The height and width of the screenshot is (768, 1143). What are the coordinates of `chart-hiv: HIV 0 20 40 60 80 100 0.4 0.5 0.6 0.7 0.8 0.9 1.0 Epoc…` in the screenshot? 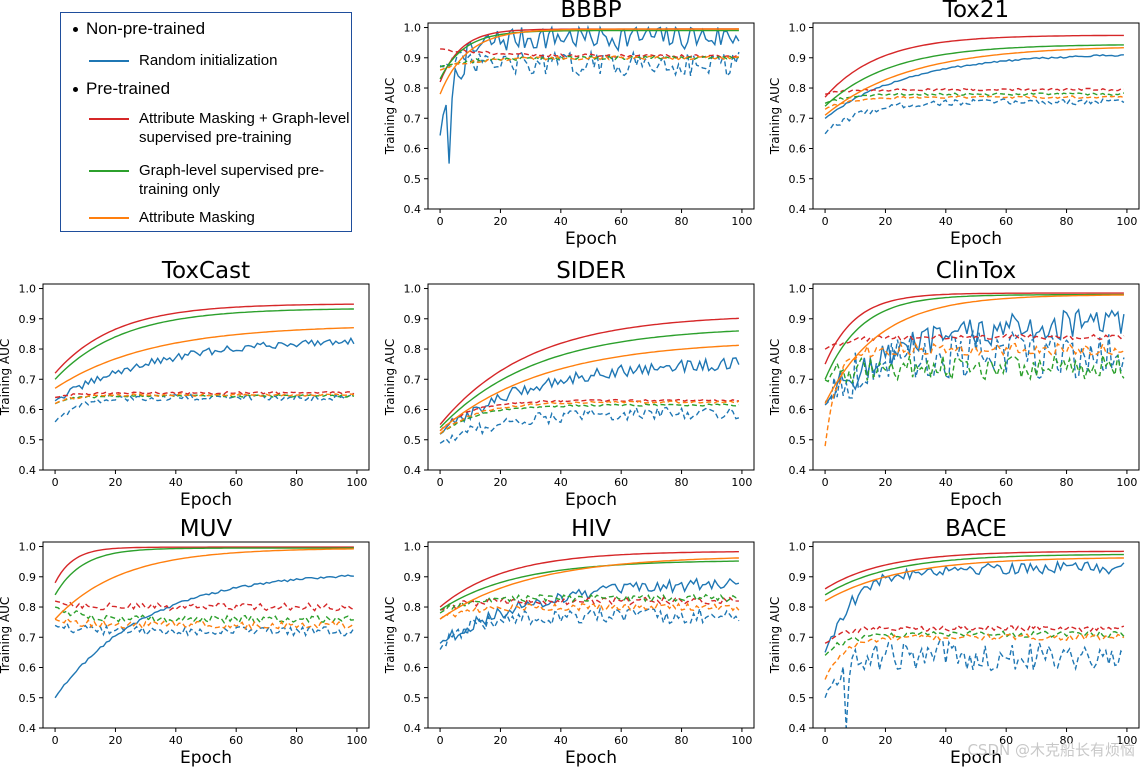 It's located at (569, 642).